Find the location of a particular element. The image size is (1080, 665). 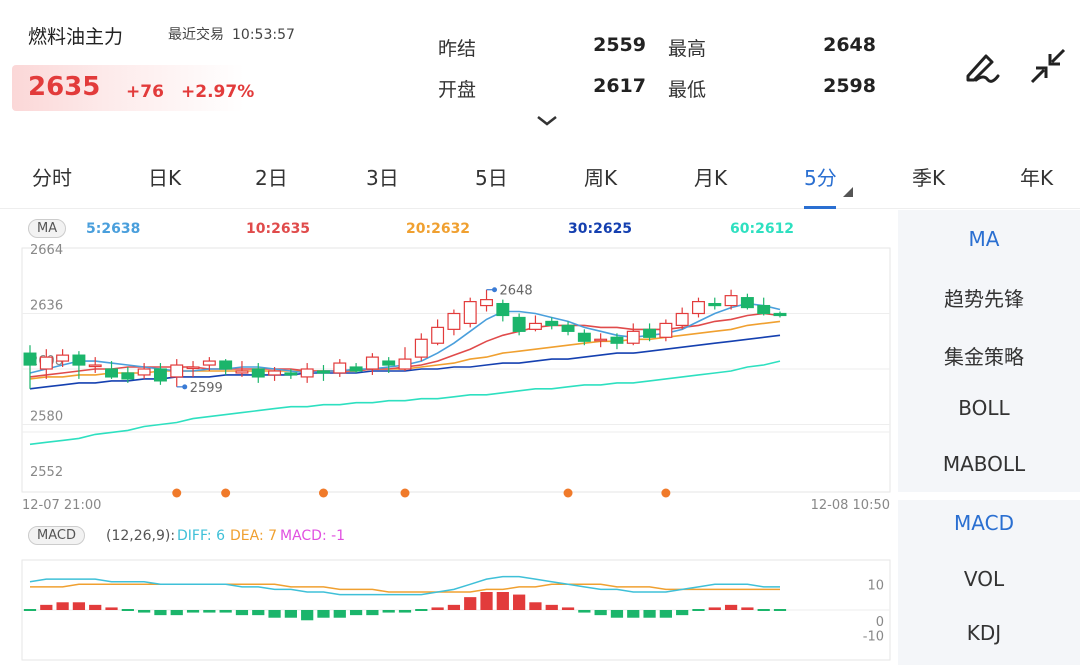

diff-line is located at coordinates (404, 585).